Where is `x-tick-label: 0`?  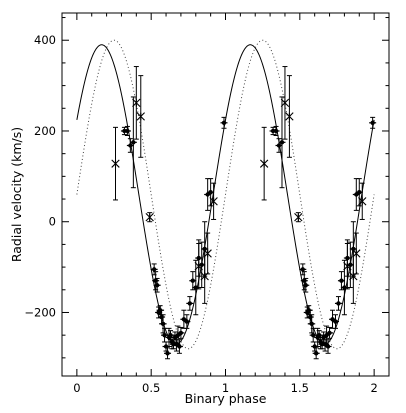
x-tick-label: 0 is located at coordinates (76, 388).